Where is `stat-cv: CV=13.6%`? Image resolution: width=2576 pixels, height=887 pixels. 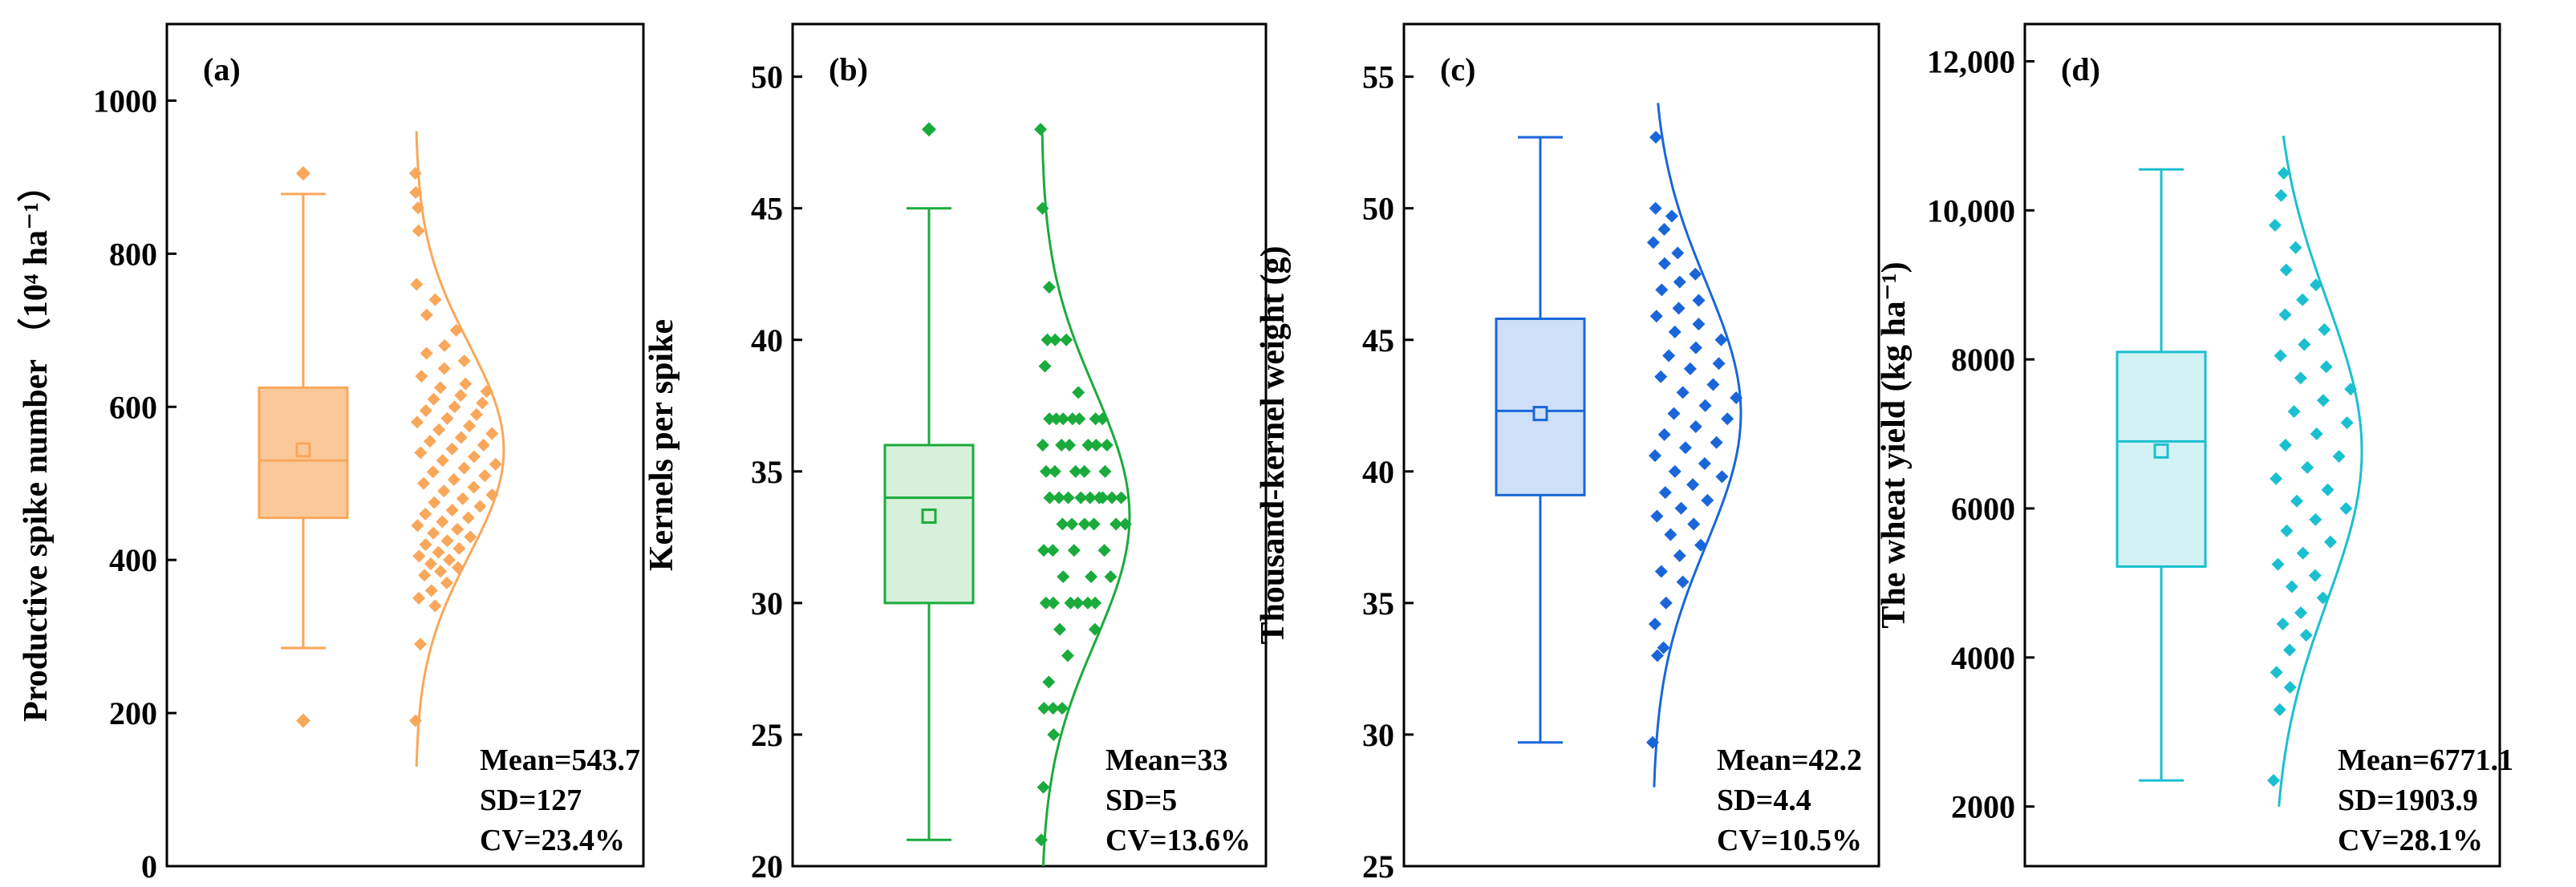 stat-cv: CV=13.6% is located at coordinates (1178, 840).